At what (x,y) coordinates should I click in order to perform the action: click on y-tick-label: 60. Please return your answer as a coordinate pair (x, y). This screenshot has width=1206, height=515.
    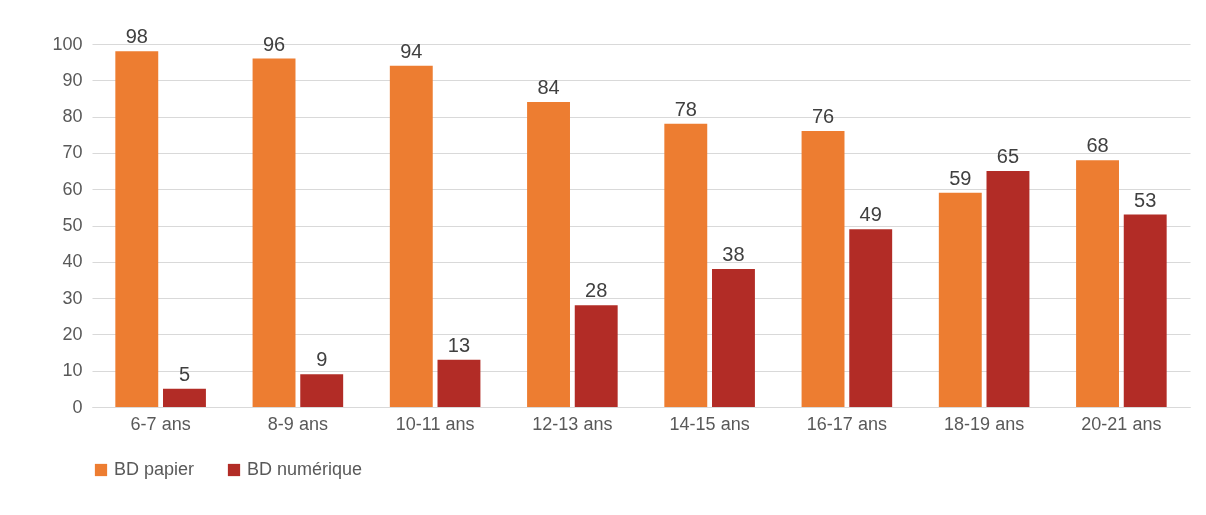
    Looking at the image, I should click on (72, 188).